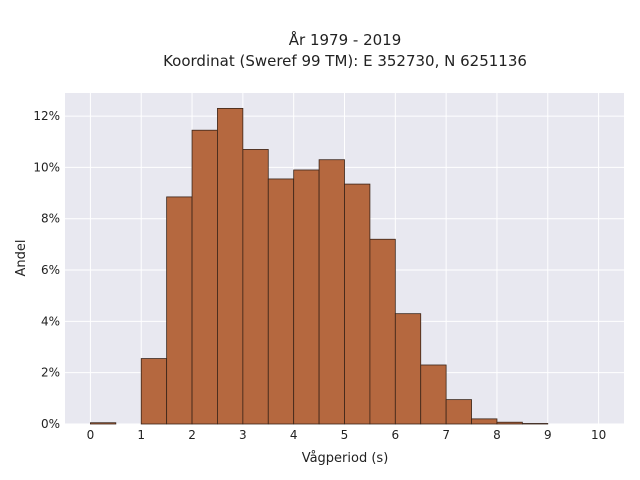 The width and height of the screenshot is (640, 480). What do you see at coordinates (192, 435) in the screenshot?
I see `x-tick-label: 2` at bounding box center [192, 435].